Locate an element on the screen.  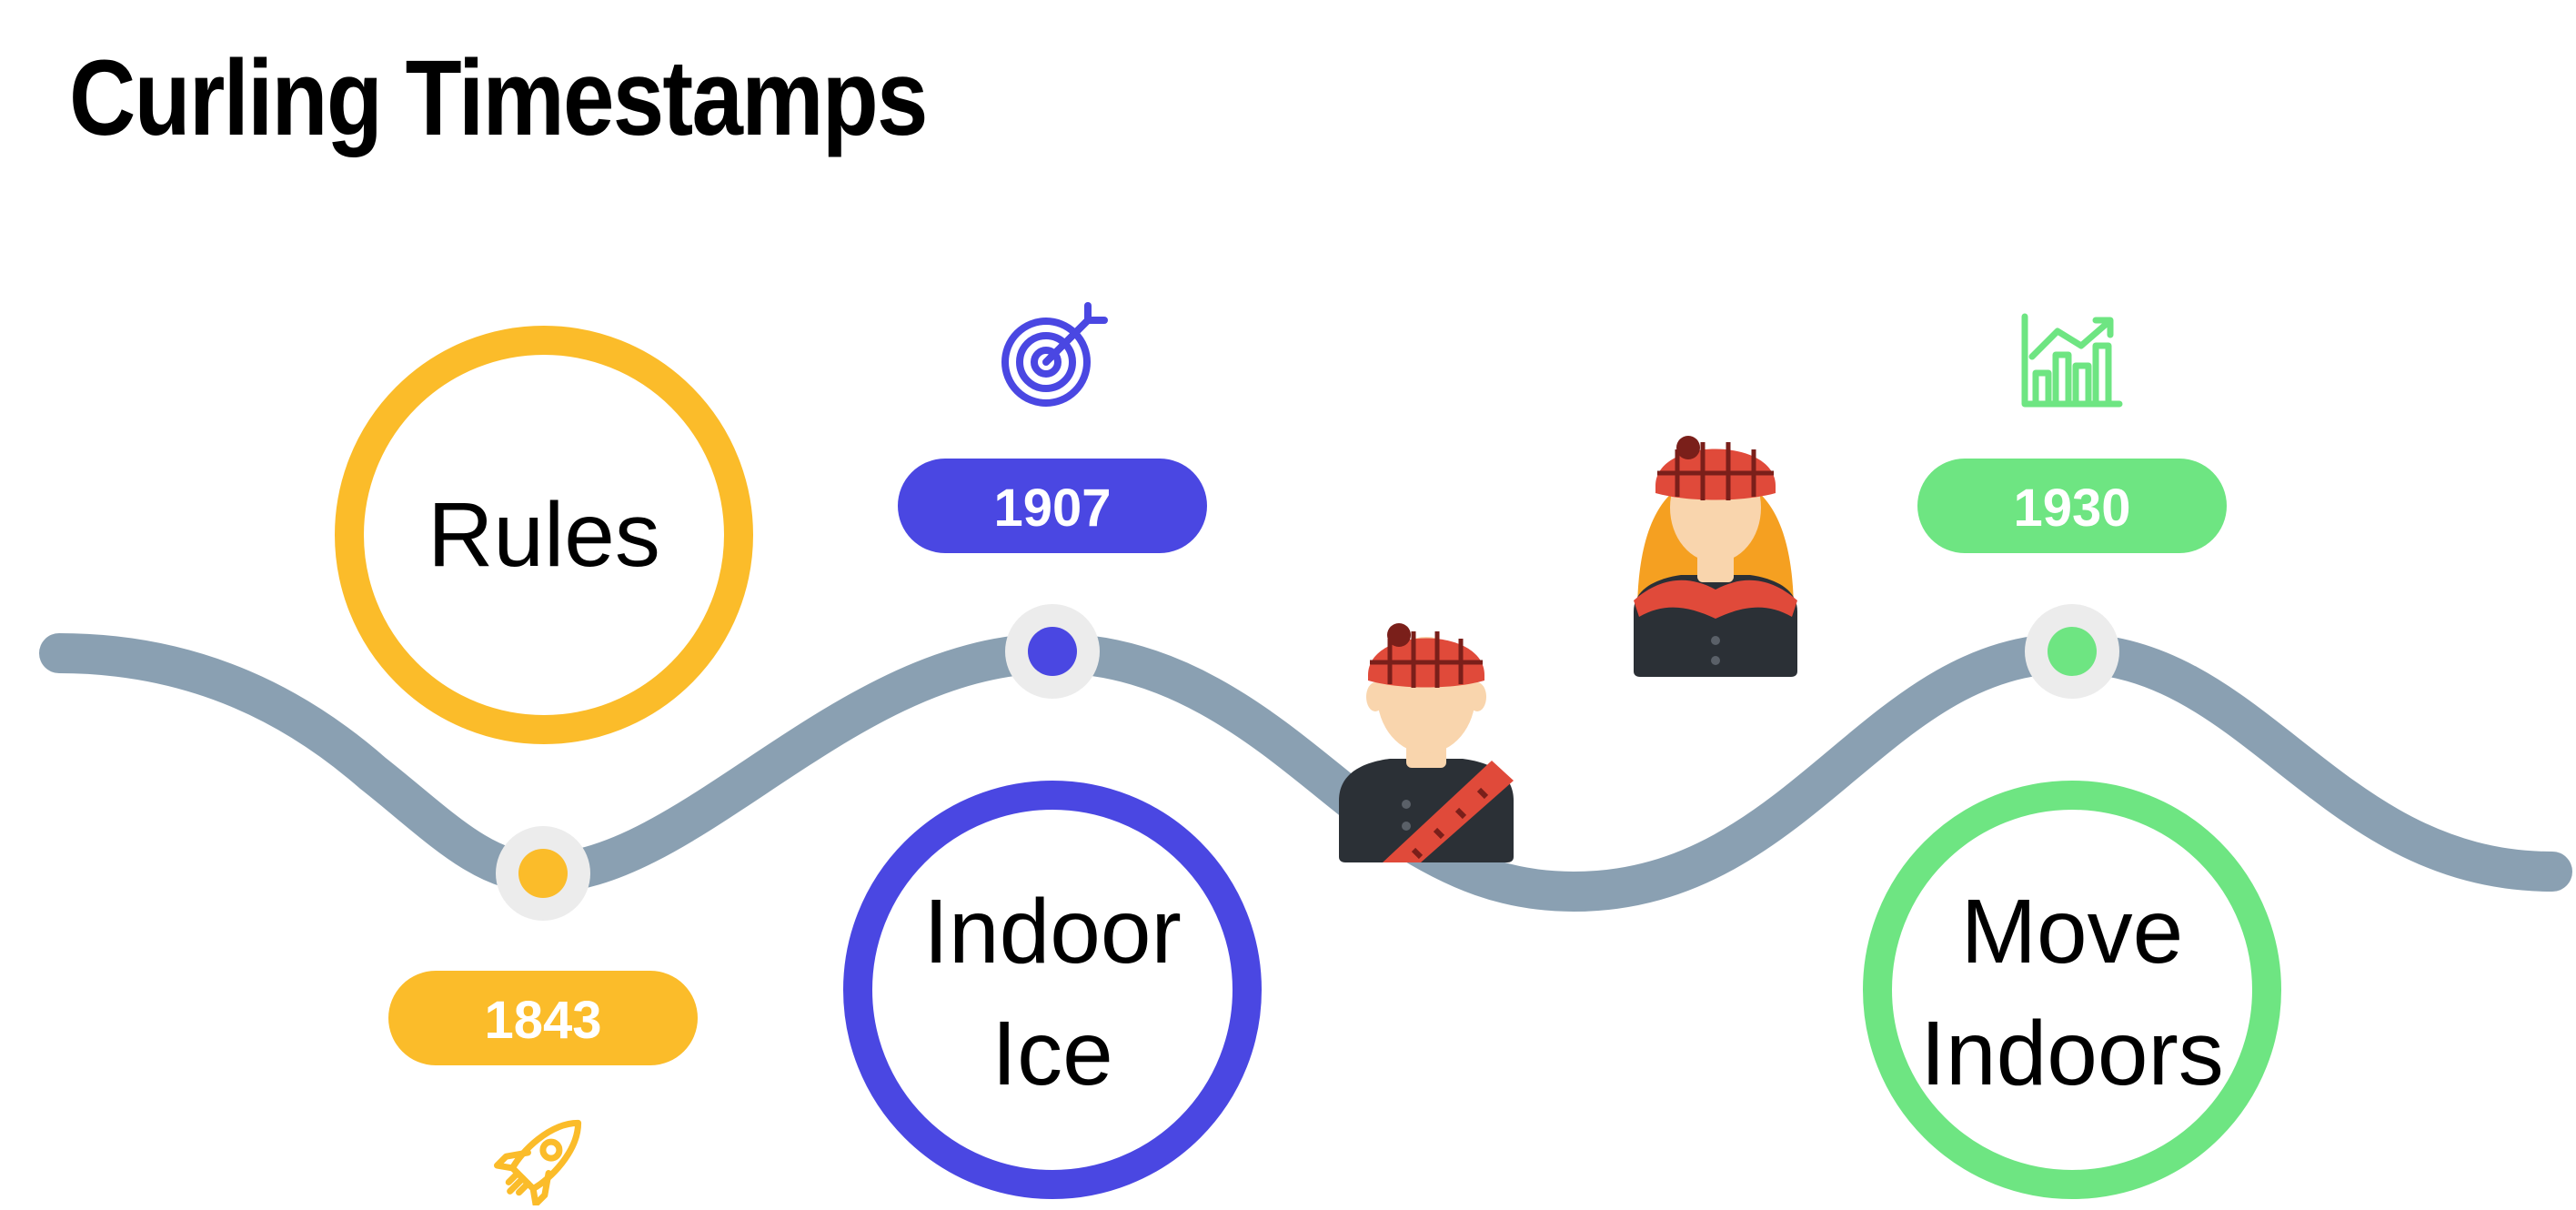
page-title: Curling Timestamps is located at coordinates (498, 98).